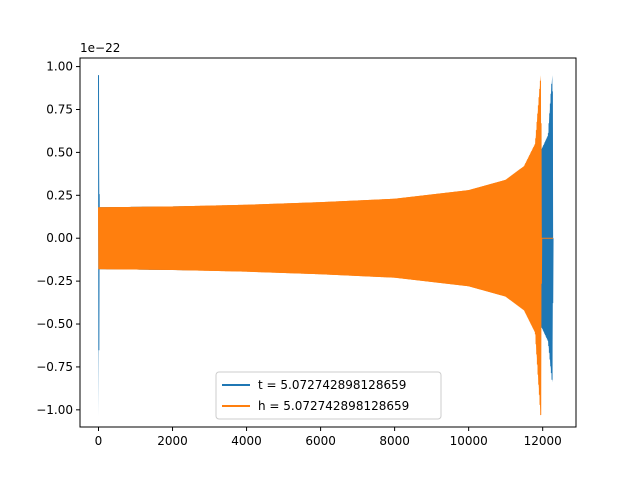  What do you see at coordinates (59, 109) in the screenshot?
I see `y-tick-label: 0.75` at bounding box center [59, 109].